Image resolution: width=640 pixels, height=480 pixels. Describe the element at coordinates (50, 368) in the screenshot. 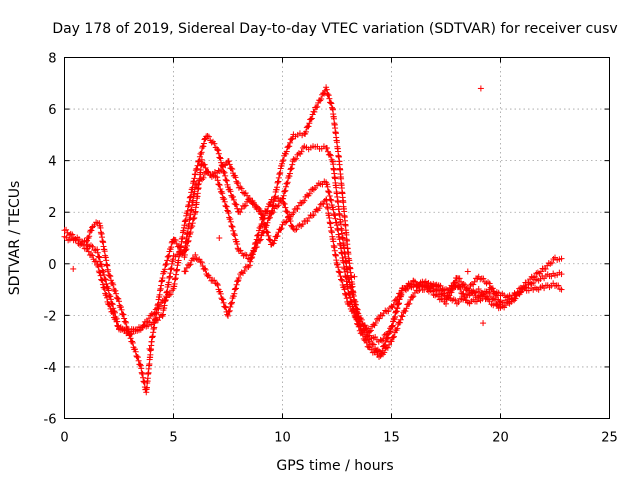

I see `y-tick-label: -4` at that location.